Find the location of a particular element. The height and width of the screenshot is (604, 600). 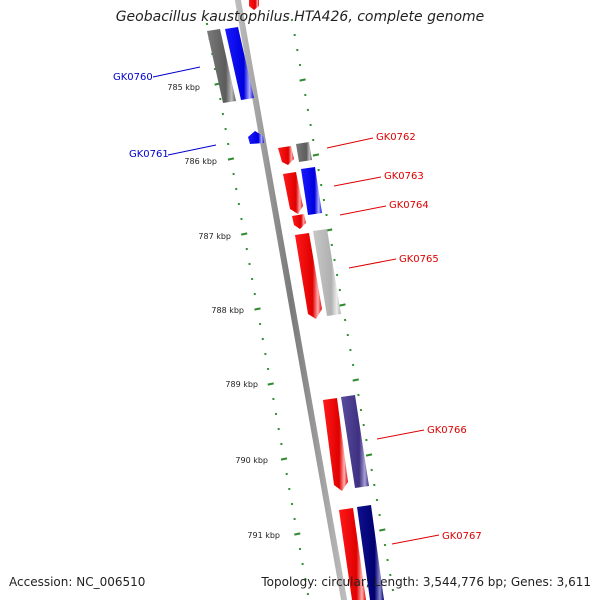

gene-gk0762-cog-bar is located at coordinates (304, 152).